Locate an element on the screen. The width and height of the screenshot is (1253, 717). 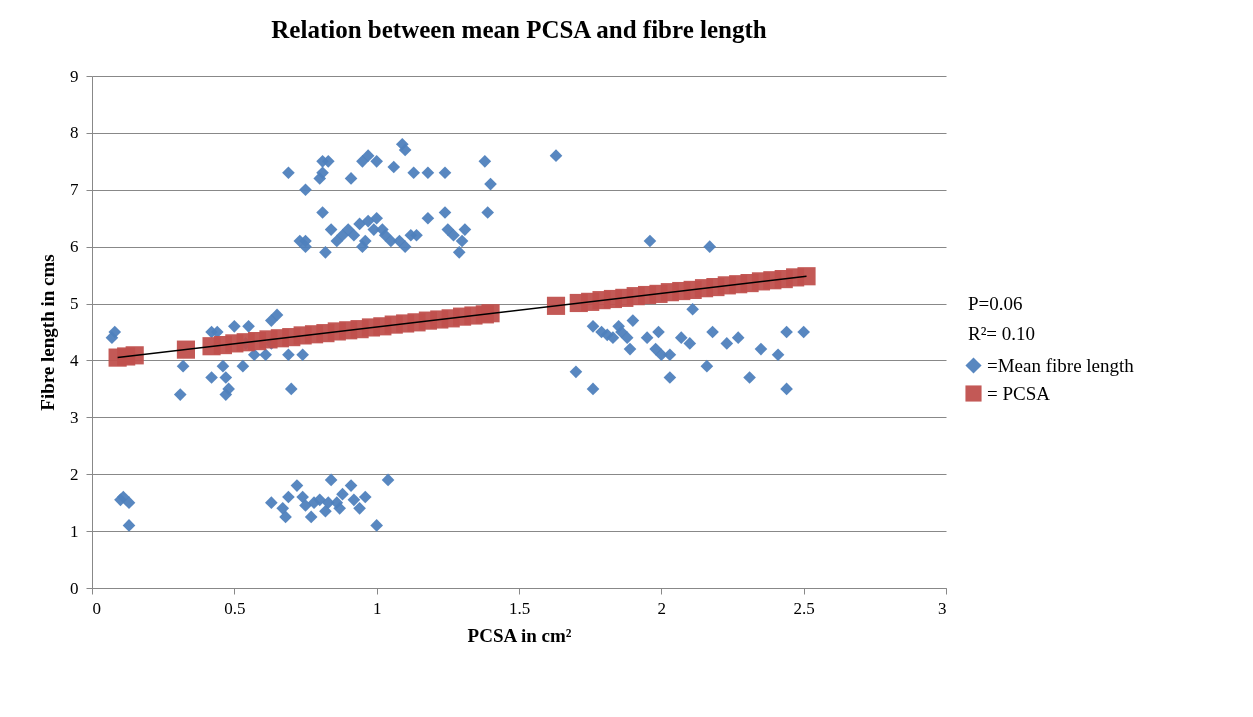
x-tick-label: 1.5 is located at coordinates (519, 608).